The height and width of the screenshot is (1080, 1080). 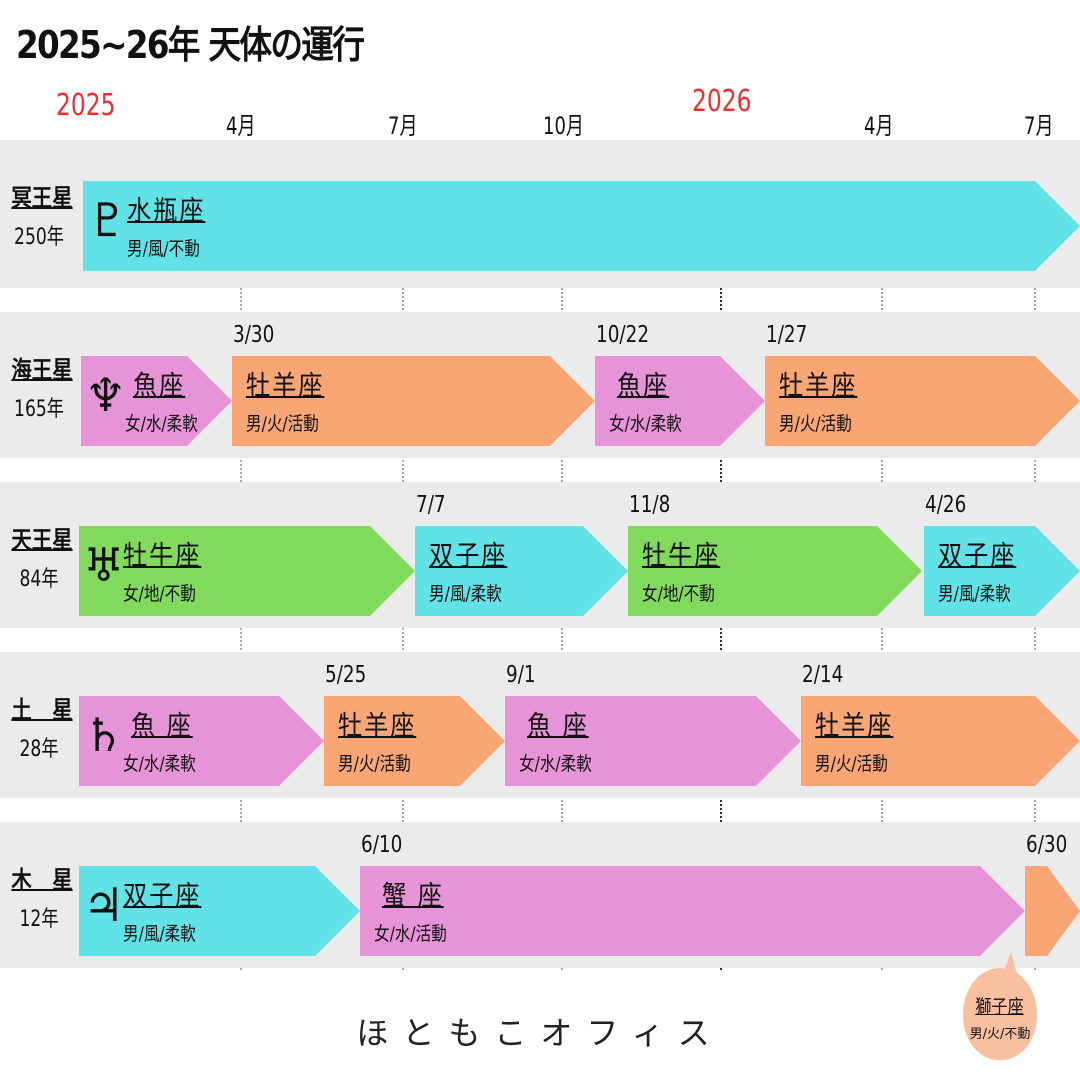 I want to click on leo-sign-name: 獅子座, so click(x=1000, y=1007).